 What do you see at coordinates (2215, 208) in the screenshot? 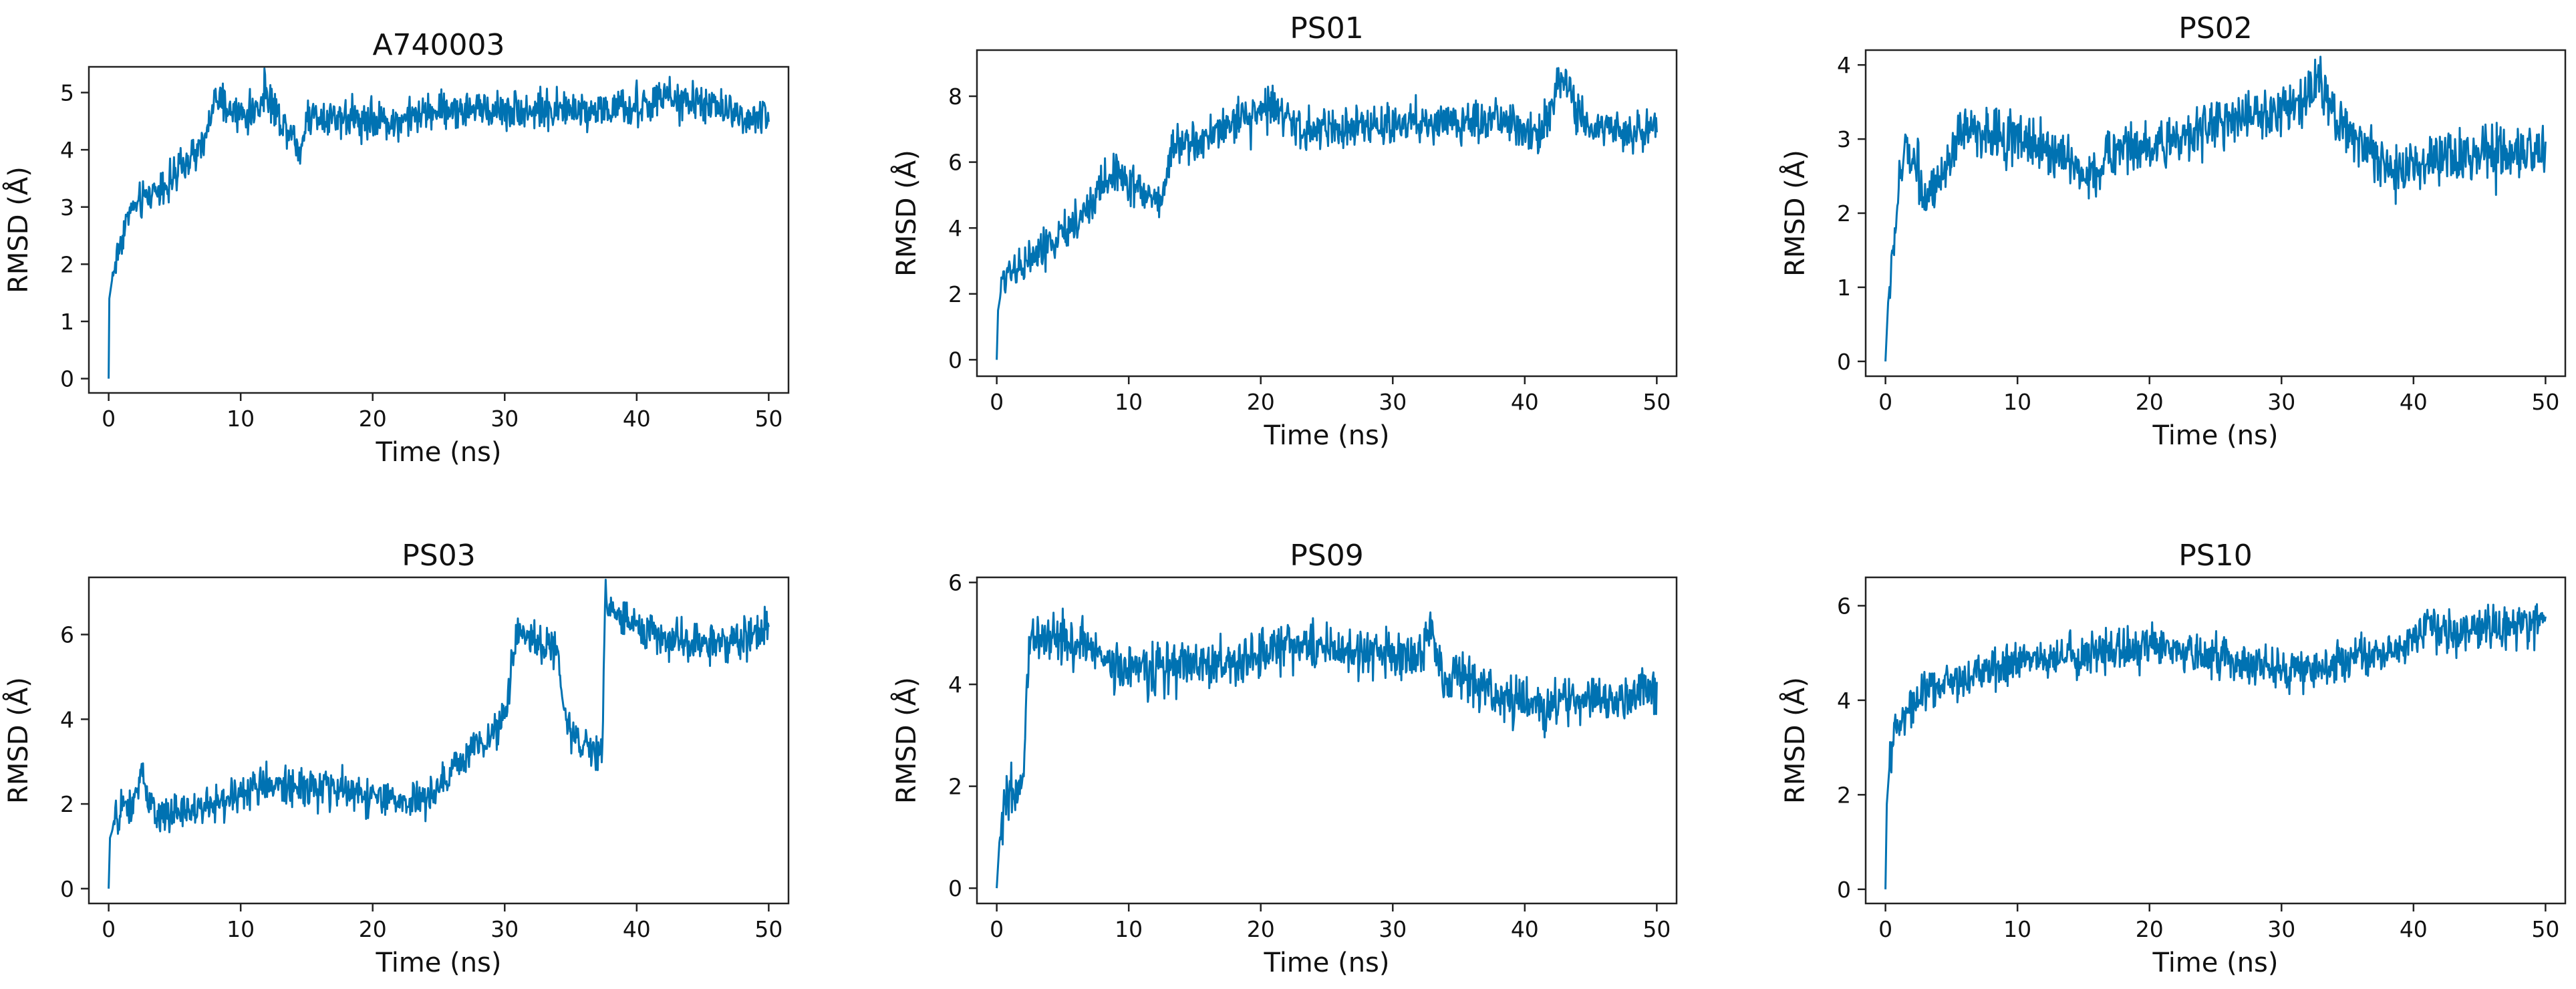
I see `series-line-PS02` at bounding box center [2215, 208].